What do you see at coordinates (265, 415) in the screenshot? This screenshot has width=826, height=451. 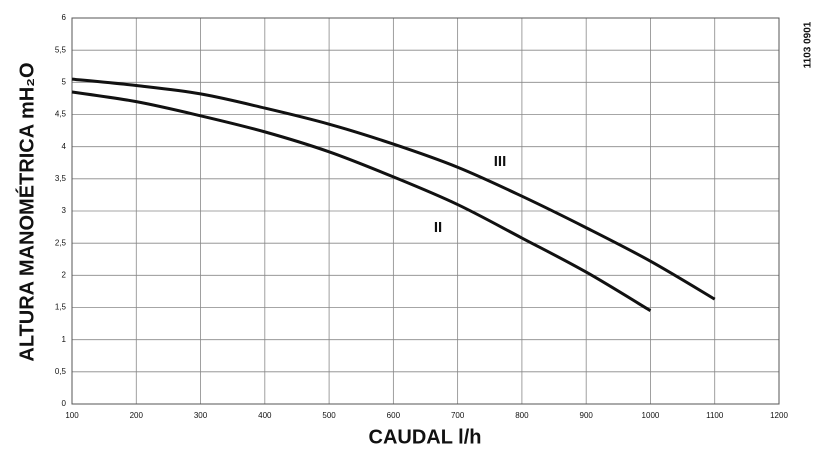 I see `x-tick-label: 400` at bounding box center [265, 415].